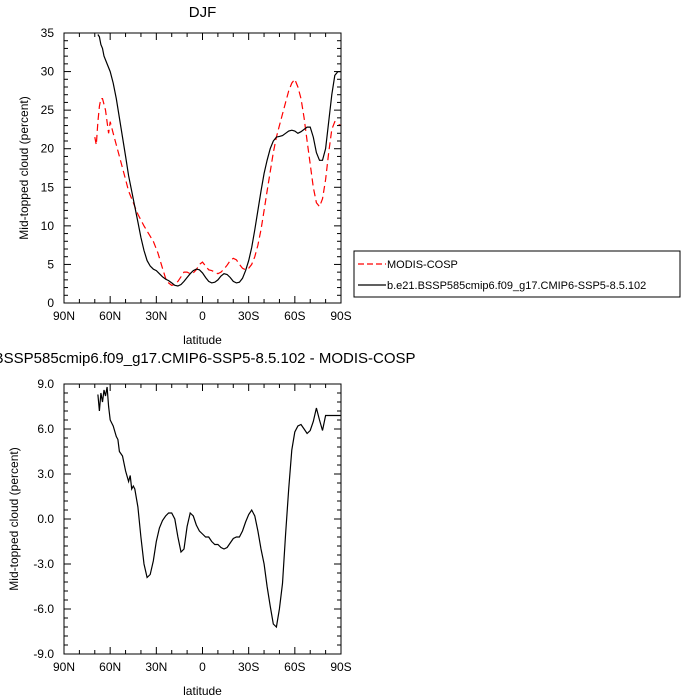 The height and width of the screenshot is (700, 700). I want to click on y-tick-label: 35, so click(48, 33).